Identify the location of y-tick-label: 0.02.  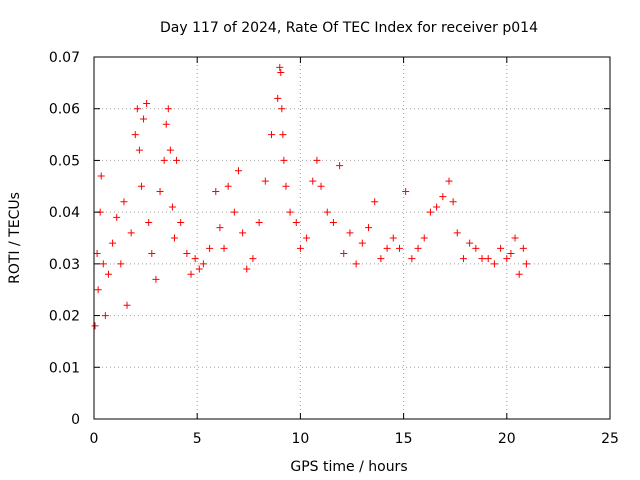
(64, 317).